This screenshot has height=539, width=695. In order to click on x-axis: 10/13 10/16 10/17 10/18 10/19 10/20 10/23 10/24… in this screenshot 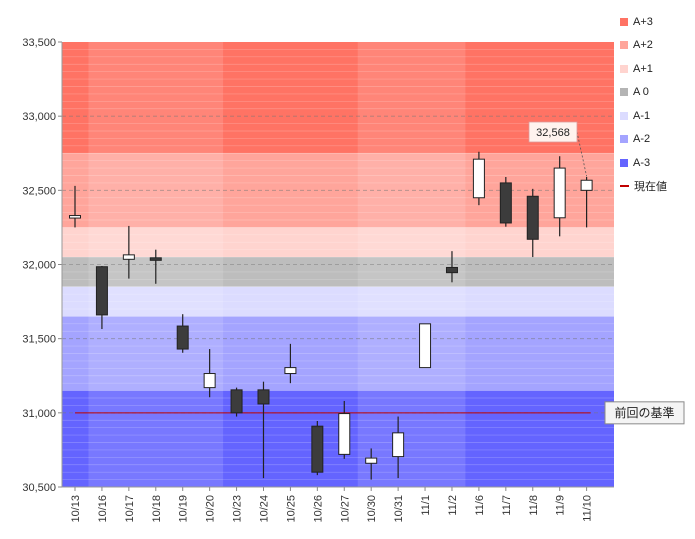, I will do `click(338, 504)`.